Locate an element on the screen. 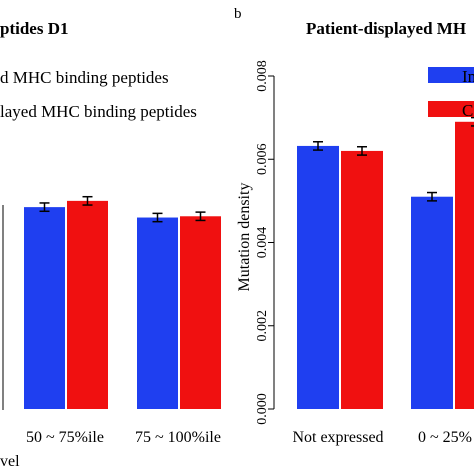  y-tick-label-1: 0.002 is located at coordinates (262, 326).